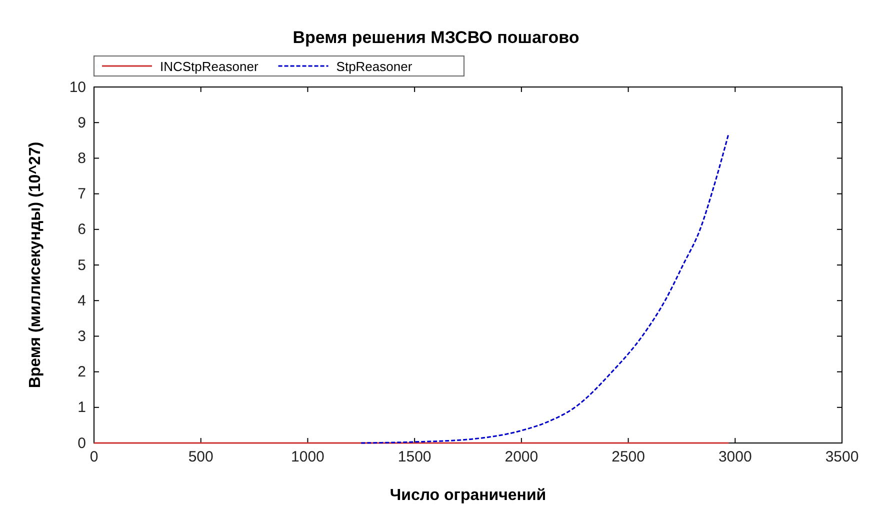 The height and width of the screenshot is (515, 871). Describe the element at coordinates (35, 265) in the screenshot. I see `y-axis-title: Время (миллисекунды) (10^27)` at that location.